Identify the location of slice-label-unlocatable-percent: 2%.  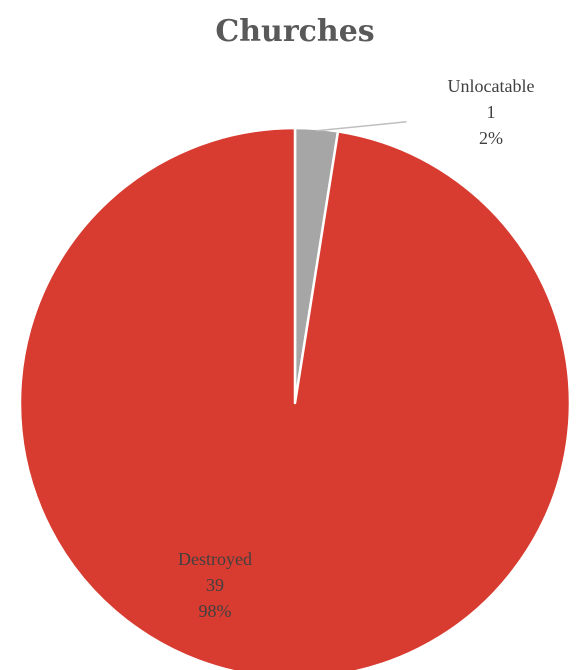
(491, 138).